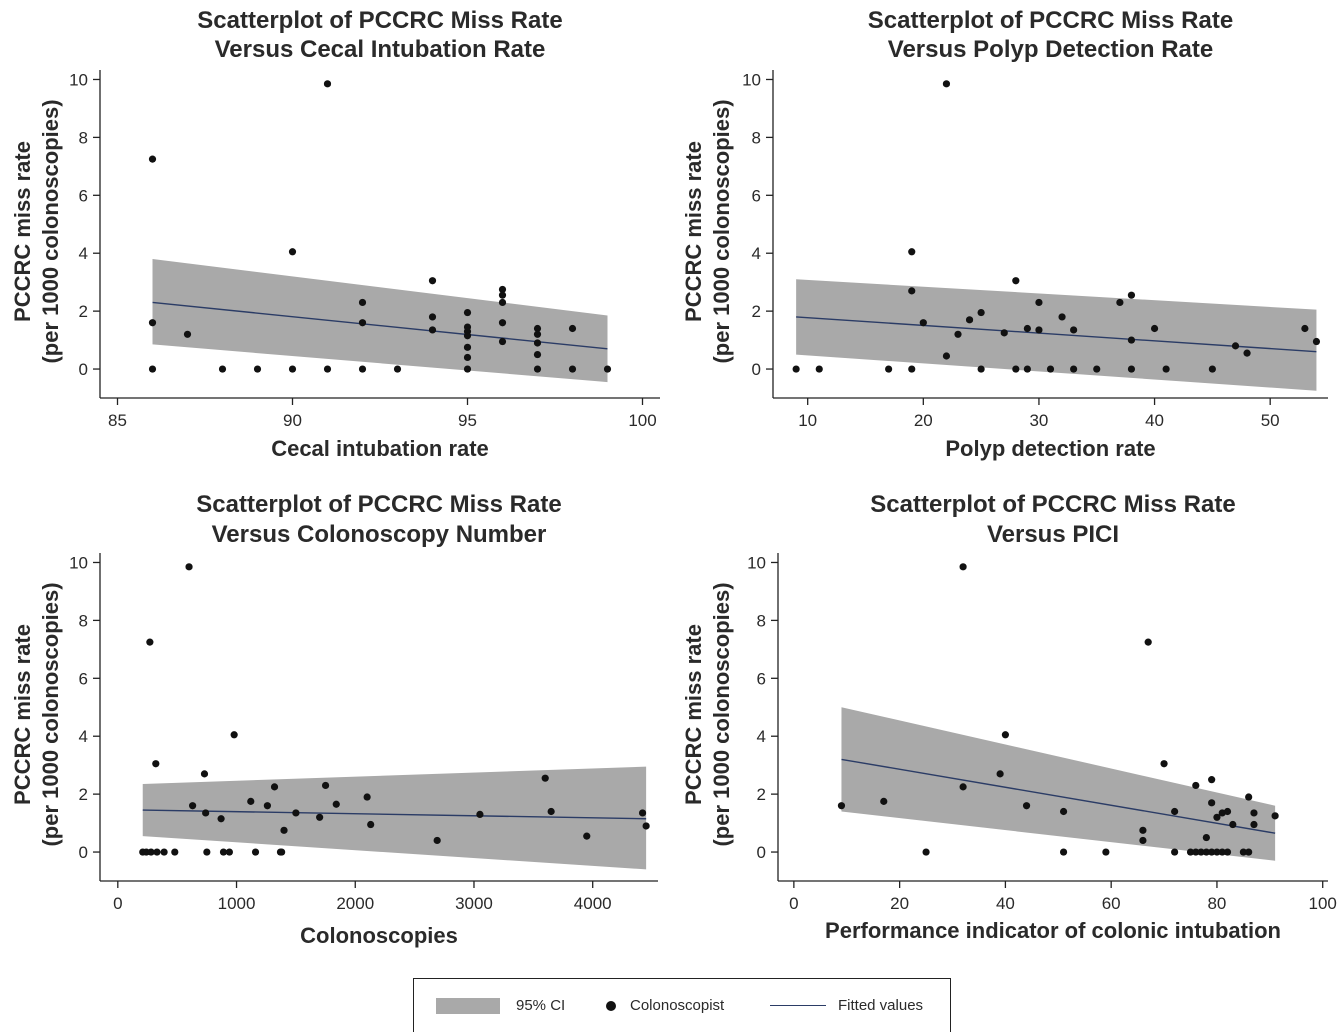 The height and width of the screenshot is (1032, 1339). What do you see at coordinates (756, 137) in the screenshot?
I see `y-tick-label: 8` at bounding box center [756, 137].